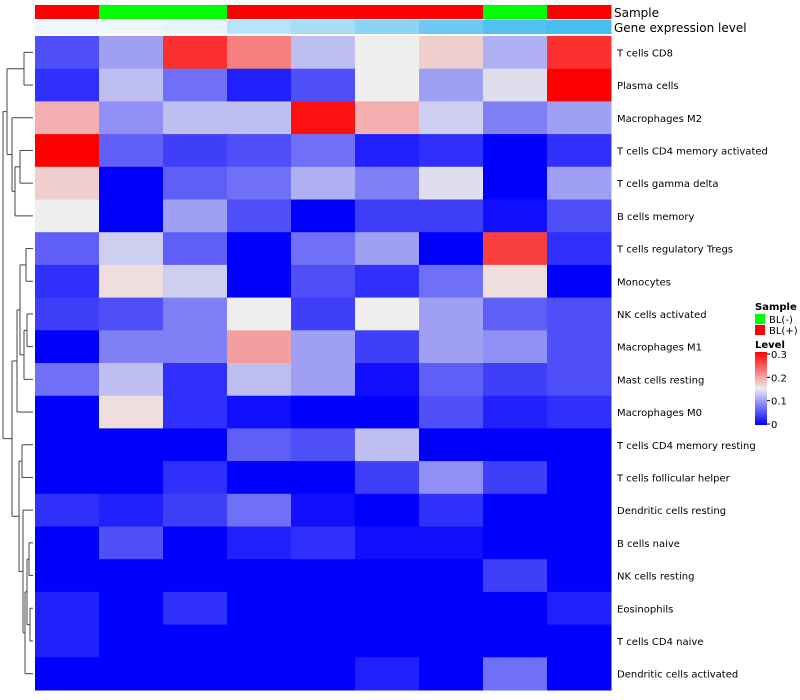 This screenshot has height=700, width=800. I want to click on level-ticks: 0.3 0.2 0.1 0, so click(777, 390).